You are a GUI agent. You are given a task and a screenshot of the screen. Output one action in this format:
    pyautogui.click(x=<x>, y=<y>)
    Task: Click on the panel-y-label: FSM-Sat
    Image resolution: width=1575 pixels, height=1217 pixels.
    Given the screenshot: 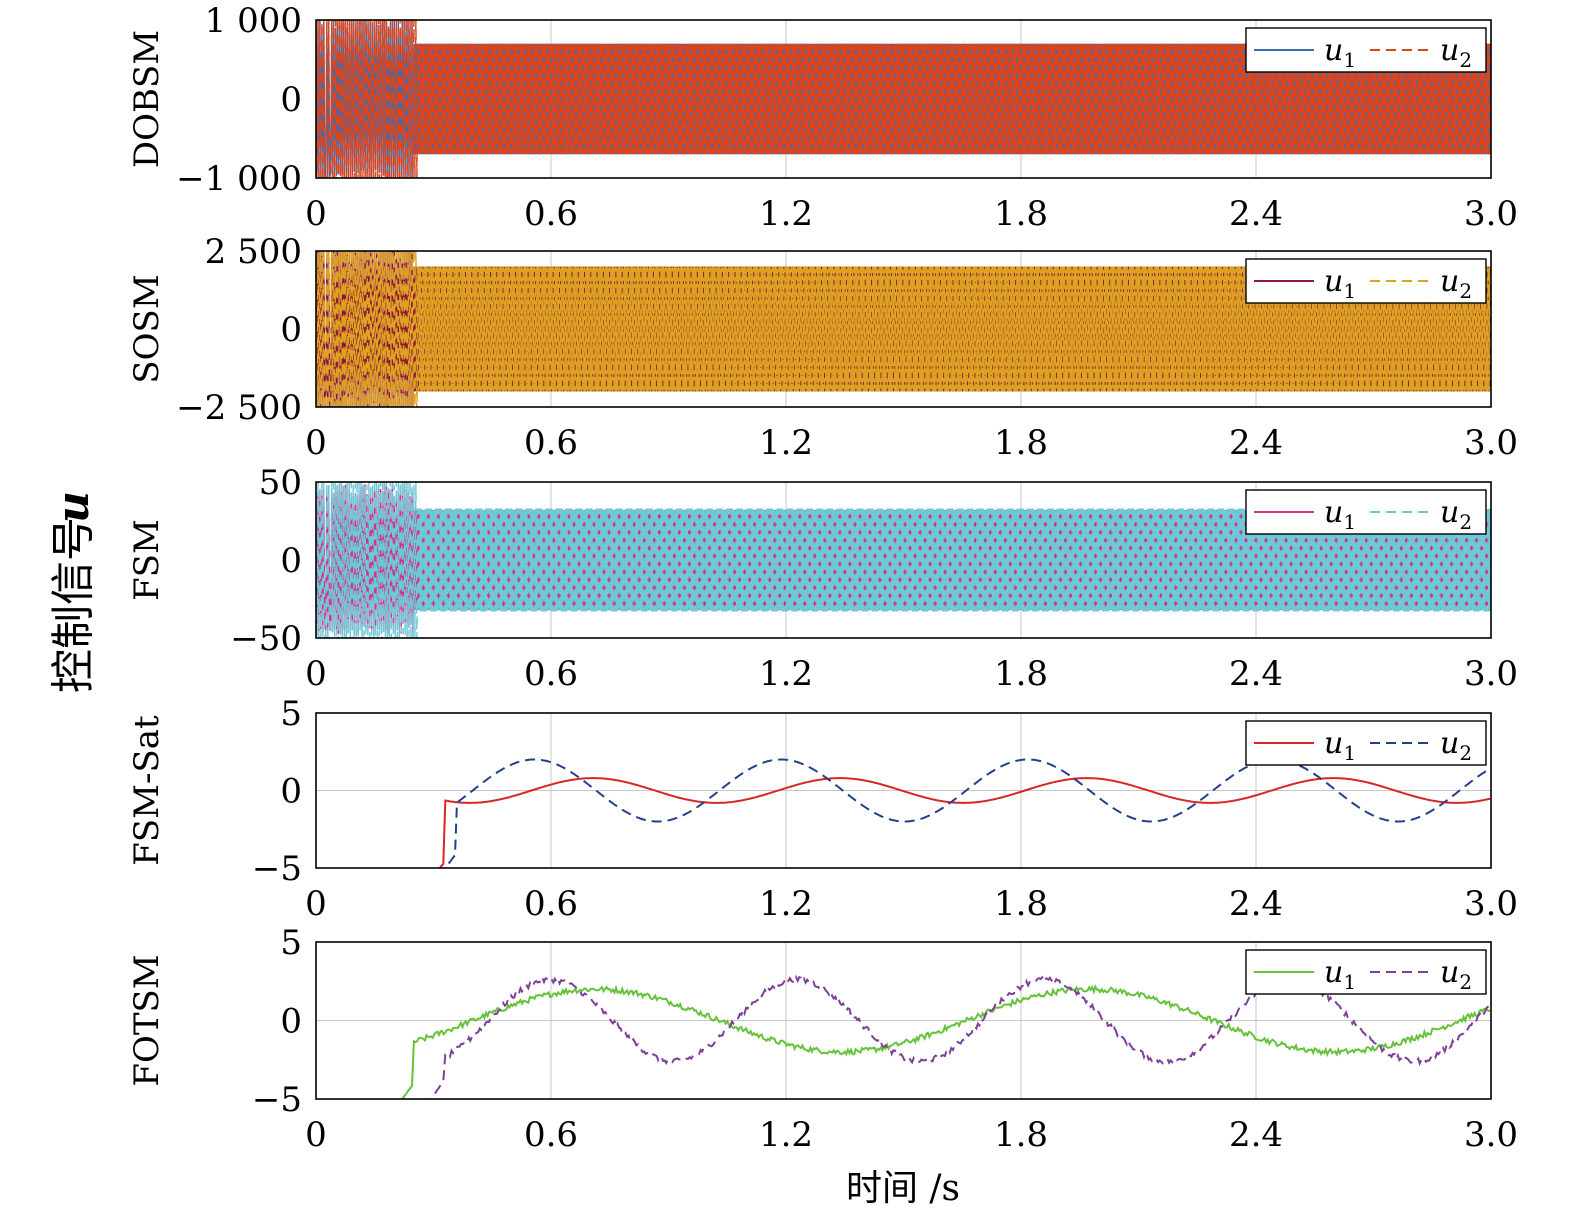 What is the action you would take?
    pyautogui.click(x=147, y=790)
    